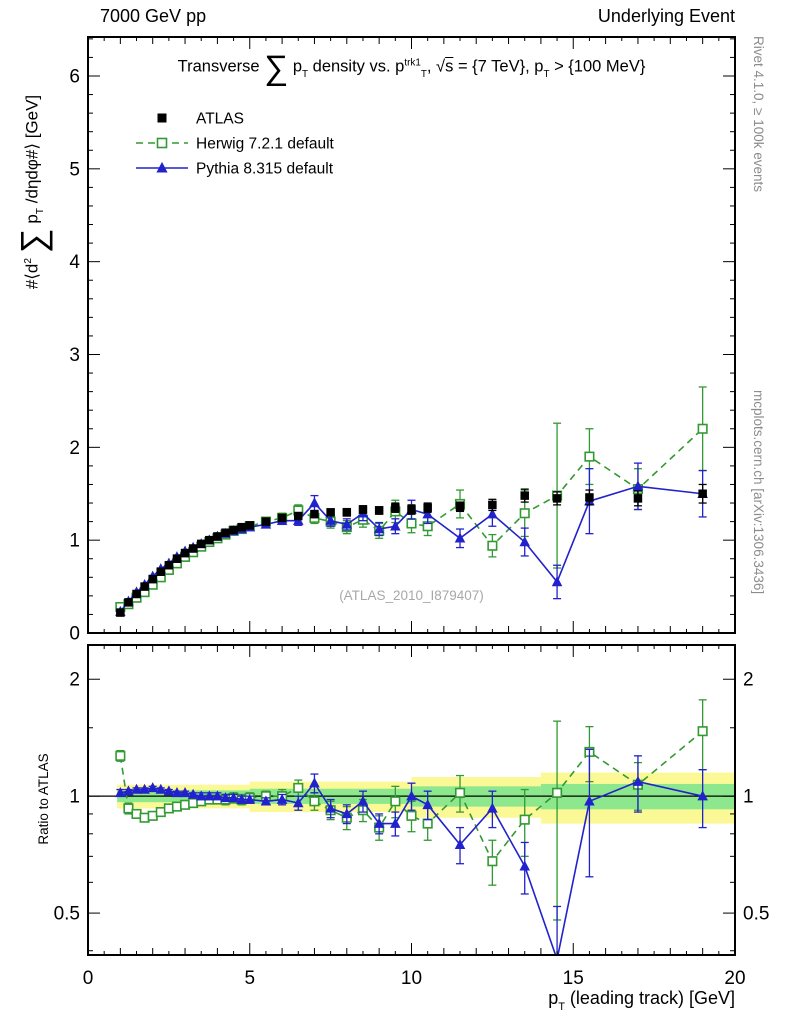 The width and height of the screenshot is (786, 1024). Describe the element at coordinates (666, 16) in the screenshot. I see `observable-group-label: Underlying Event` at that location.